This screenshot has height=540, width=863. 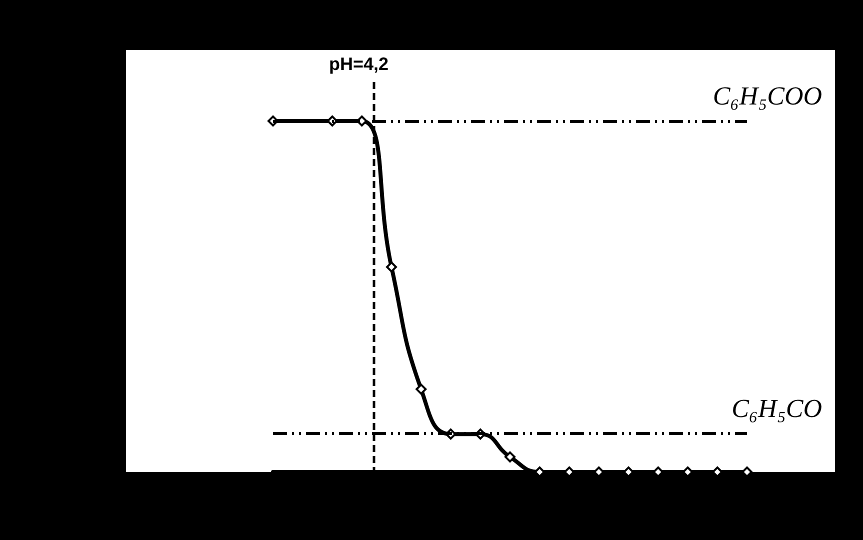 What do you see at coordinates (777, 408) in the screenshot?
I see `ref-line-label: C₆H₅CO` at bounding box center [777, 408].